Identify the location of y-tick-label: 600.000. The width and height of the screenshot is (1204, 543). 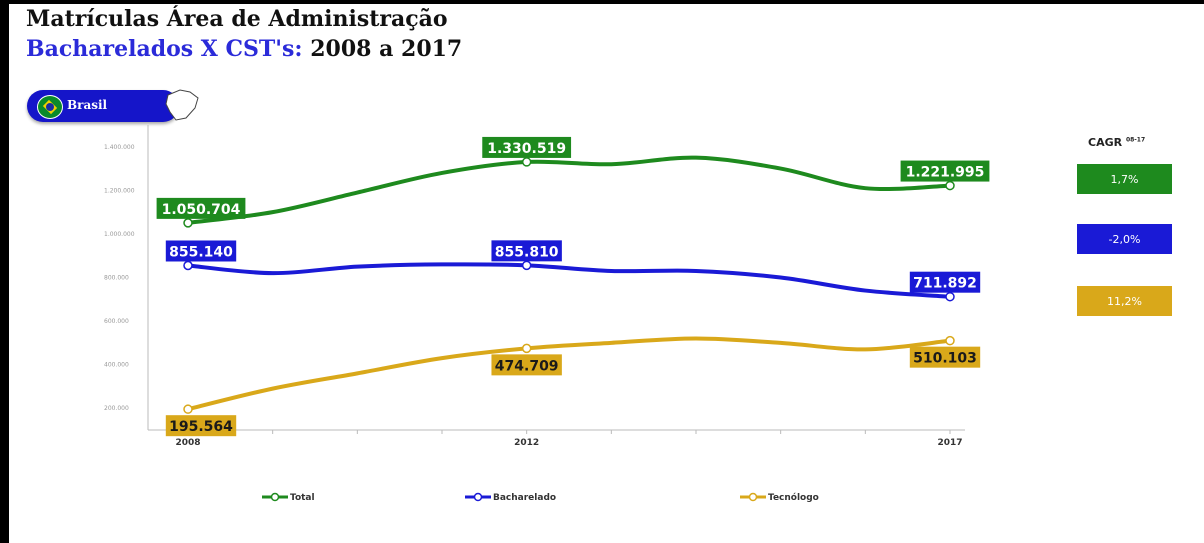
(116, 321).